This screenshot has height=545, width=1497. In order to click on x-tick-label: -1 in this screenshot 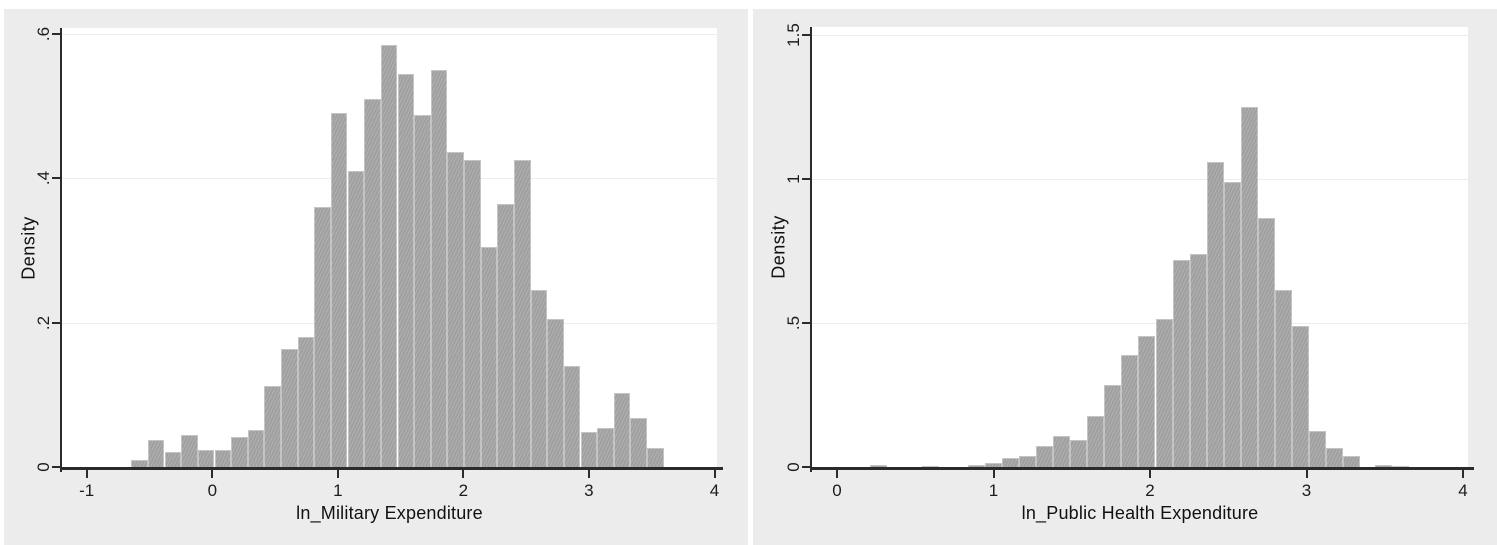, I will do `click(87, 490)`.